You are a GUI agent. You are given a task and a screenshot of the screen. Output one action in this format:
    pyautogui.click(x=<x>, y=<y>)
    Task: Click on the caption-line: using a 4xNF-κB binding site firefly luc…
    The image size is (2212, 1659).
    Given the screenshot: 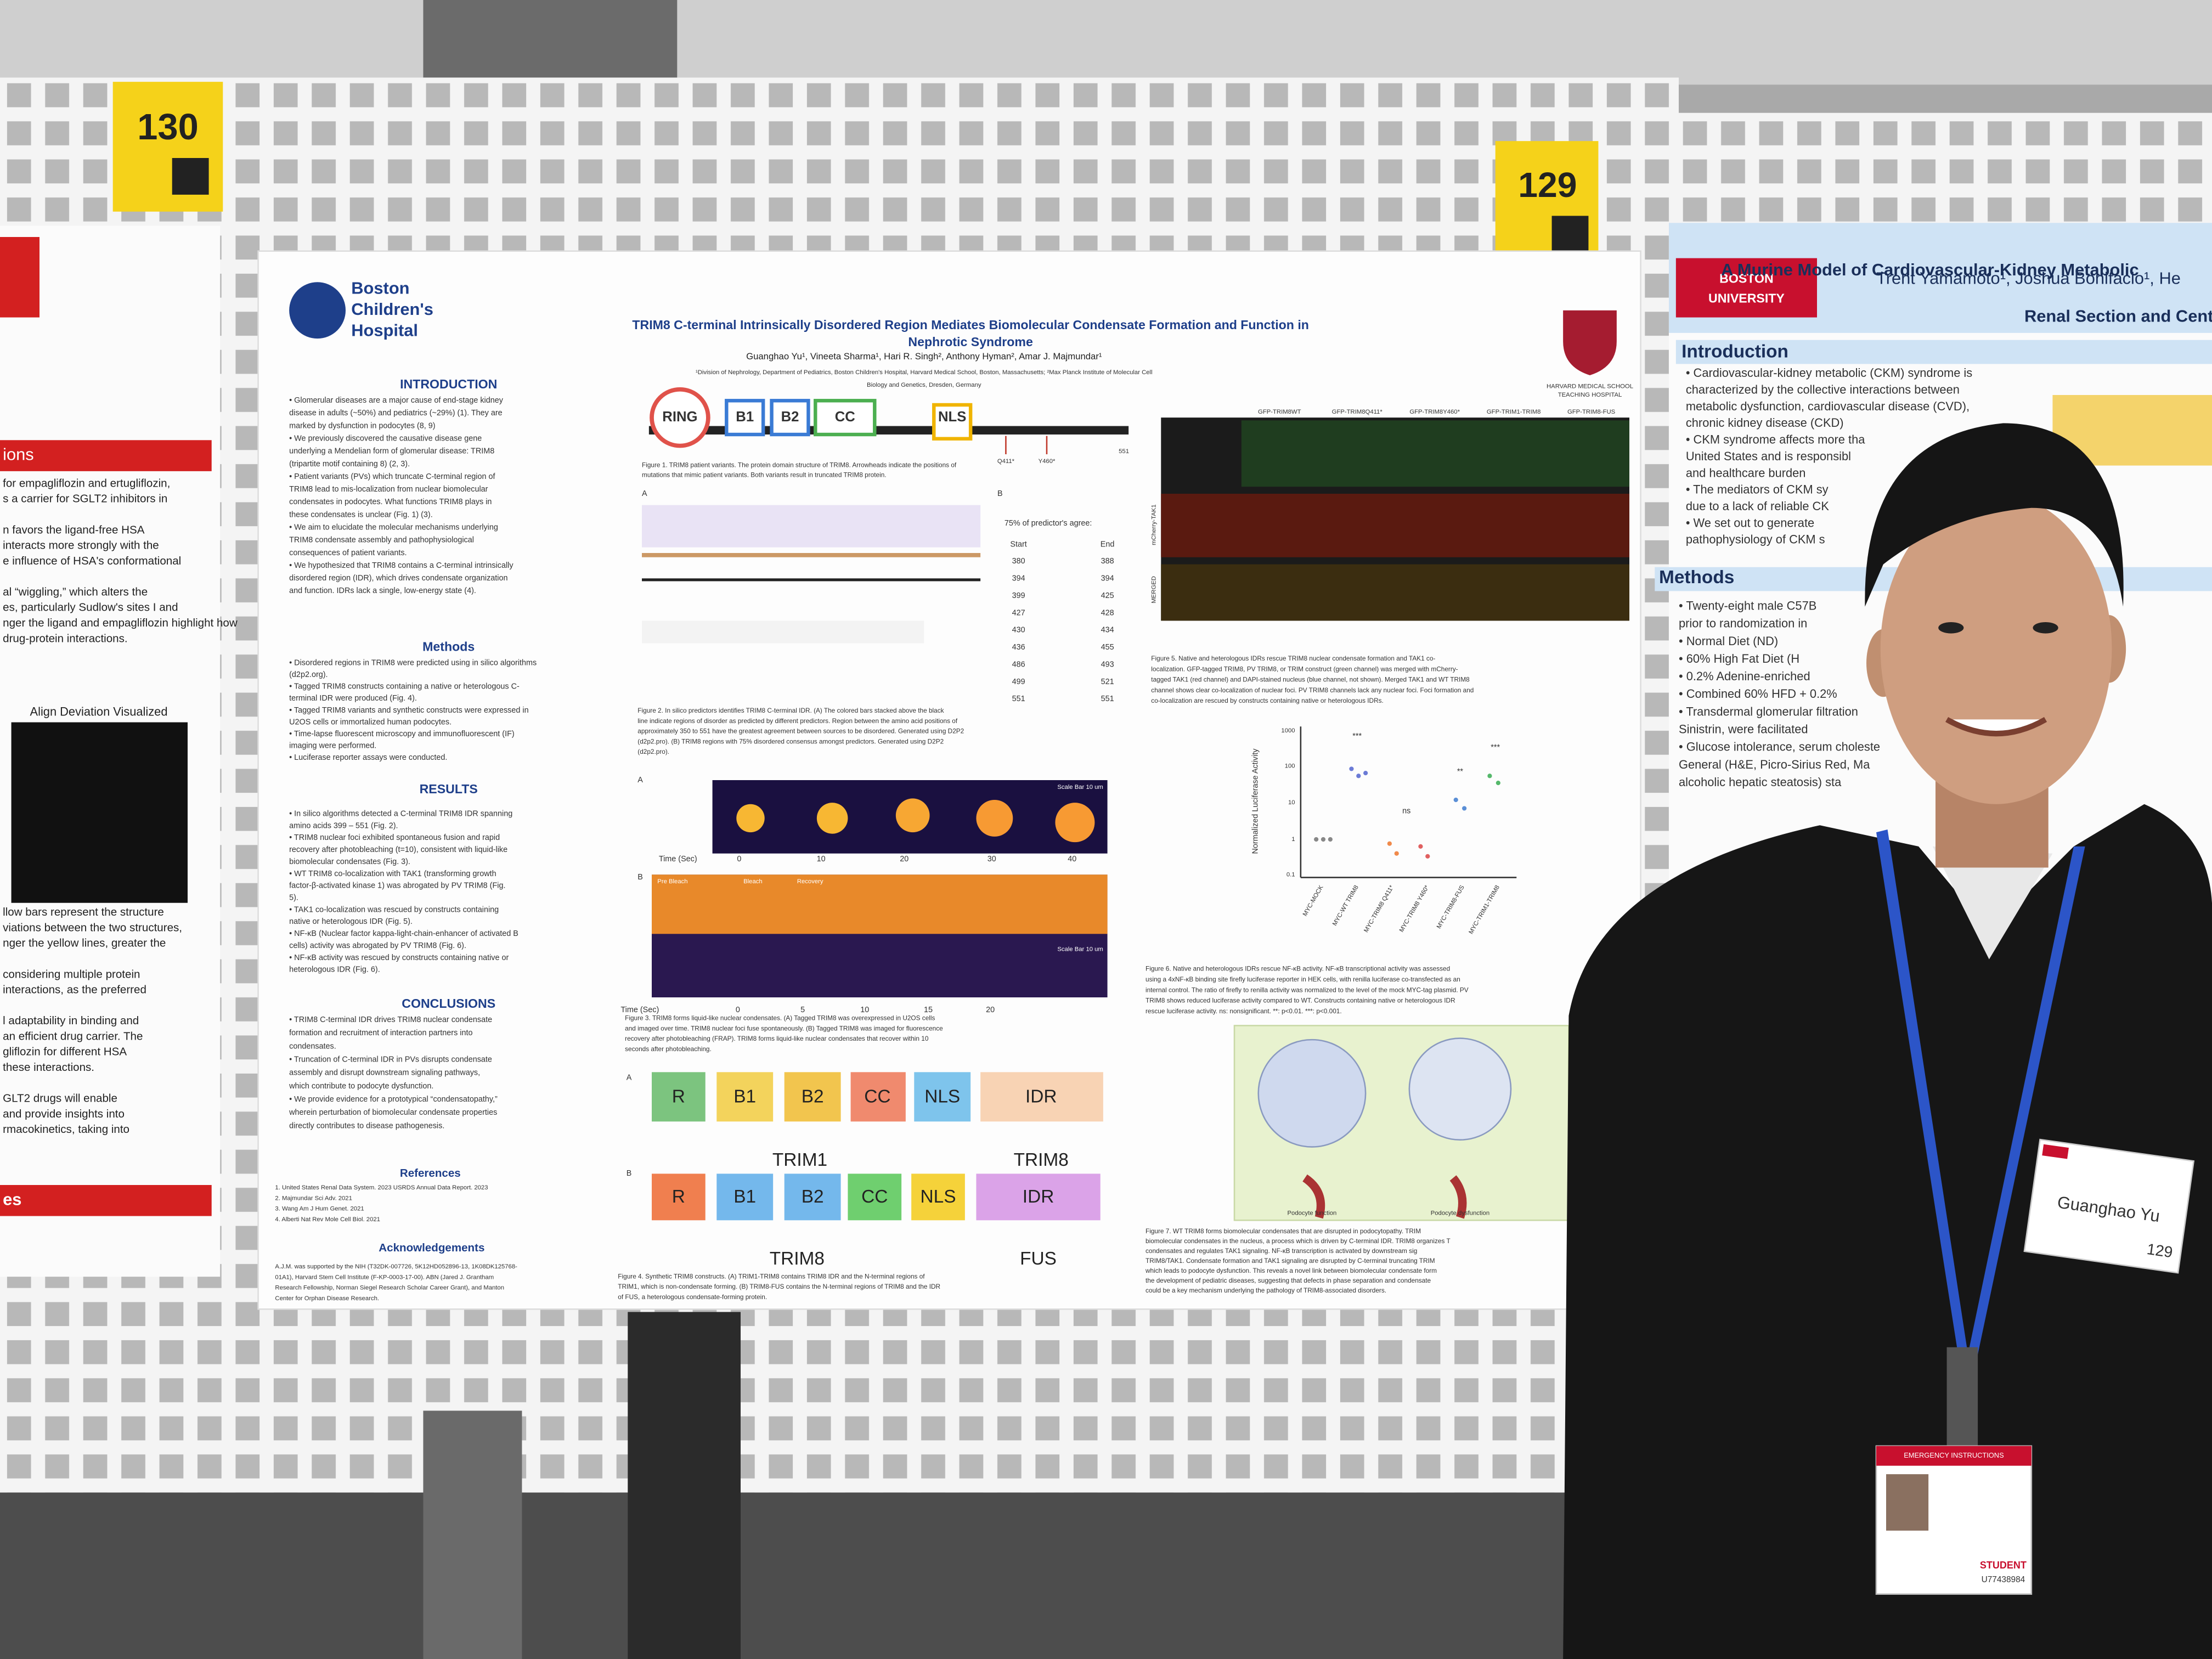 What is the action you would take?
    pyautogui.click(x=1303, y=979)
    